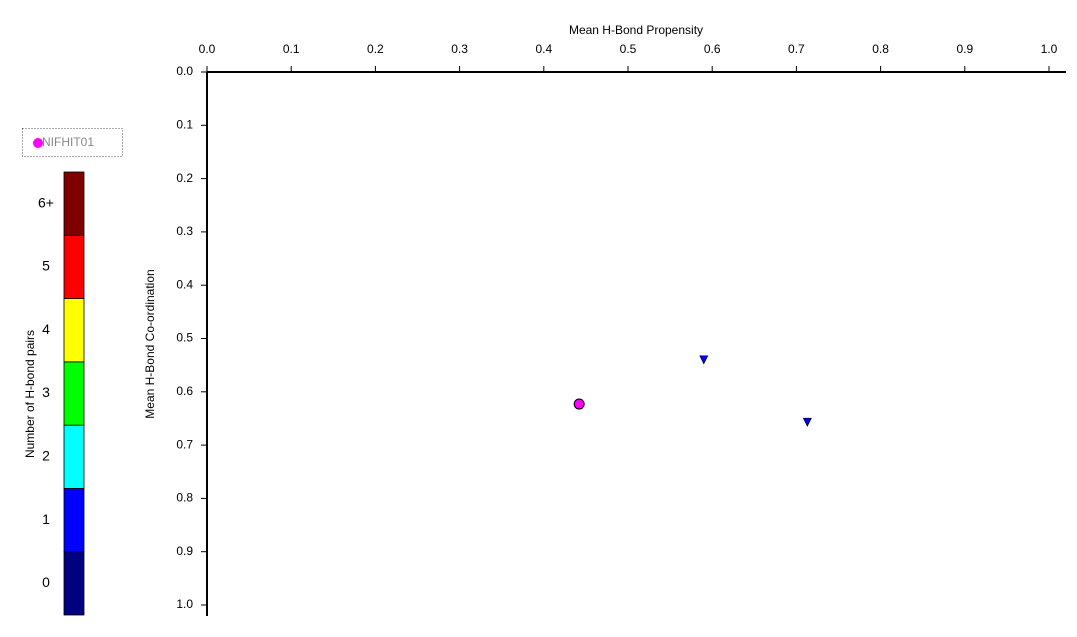 Image resolution: width=1077 pixels, height=637 pixels. What do you see at coordinates (150, 343) in the screenshot?
I see `y-axis-title: Mean H-Bond Co-ordination` at bounding box center [150, 343].